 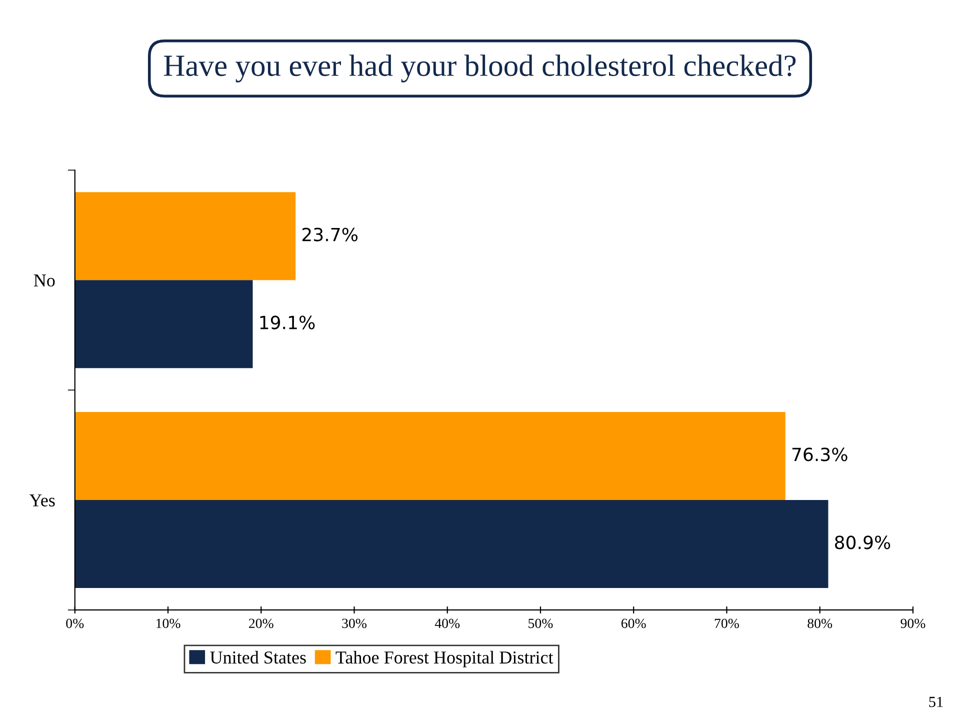 I want to click on x-tick-label: 20%, so click(x=261, y=623).